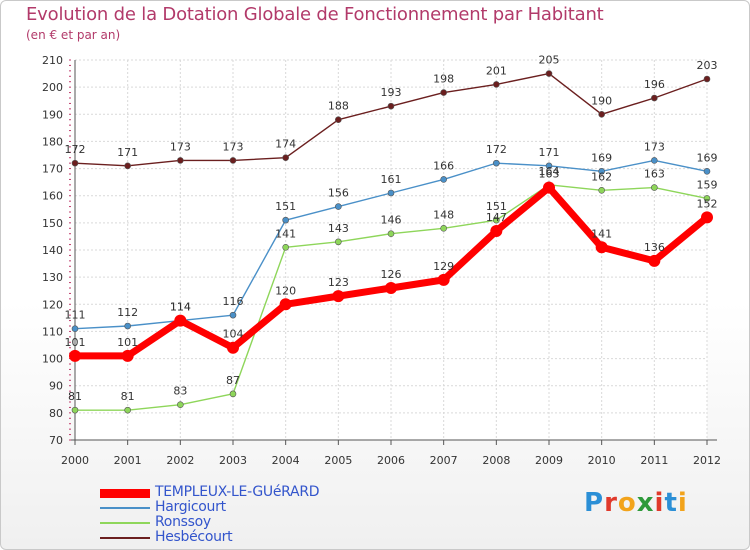  Describe the element at coordinates (233, 301) in the screenshot. I see `data-label: 116` at that location.